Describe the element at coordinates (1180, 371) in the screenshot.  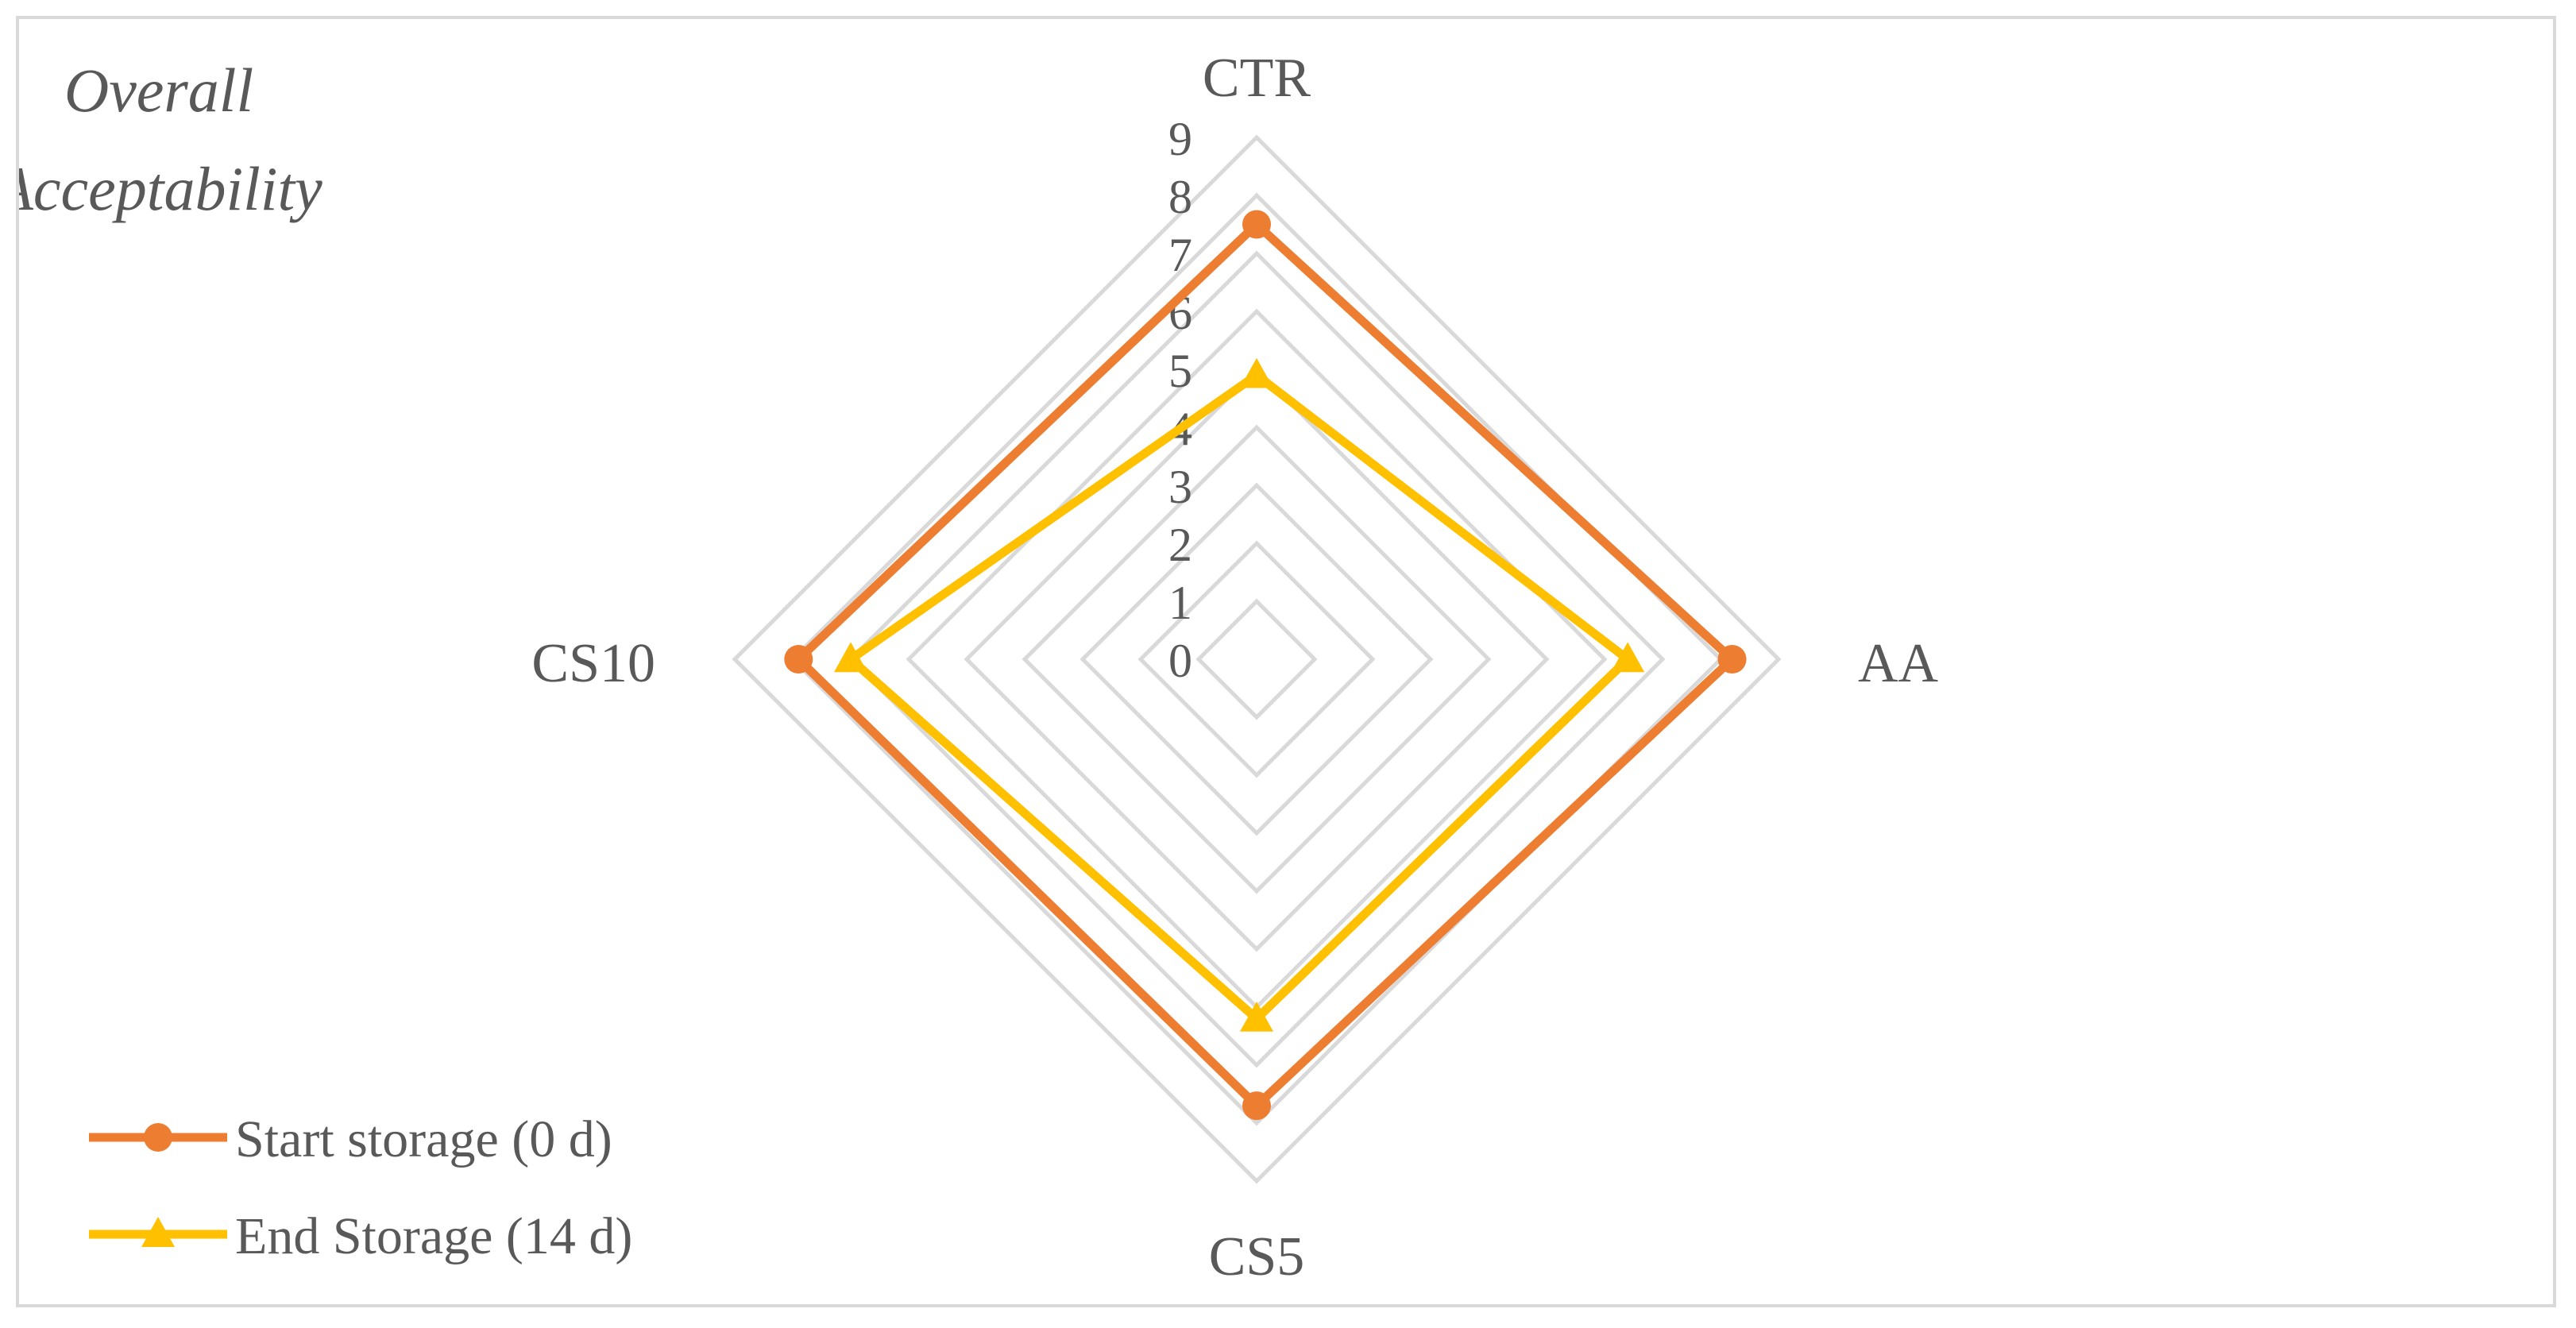
I see `tick-label: 5` at that location.